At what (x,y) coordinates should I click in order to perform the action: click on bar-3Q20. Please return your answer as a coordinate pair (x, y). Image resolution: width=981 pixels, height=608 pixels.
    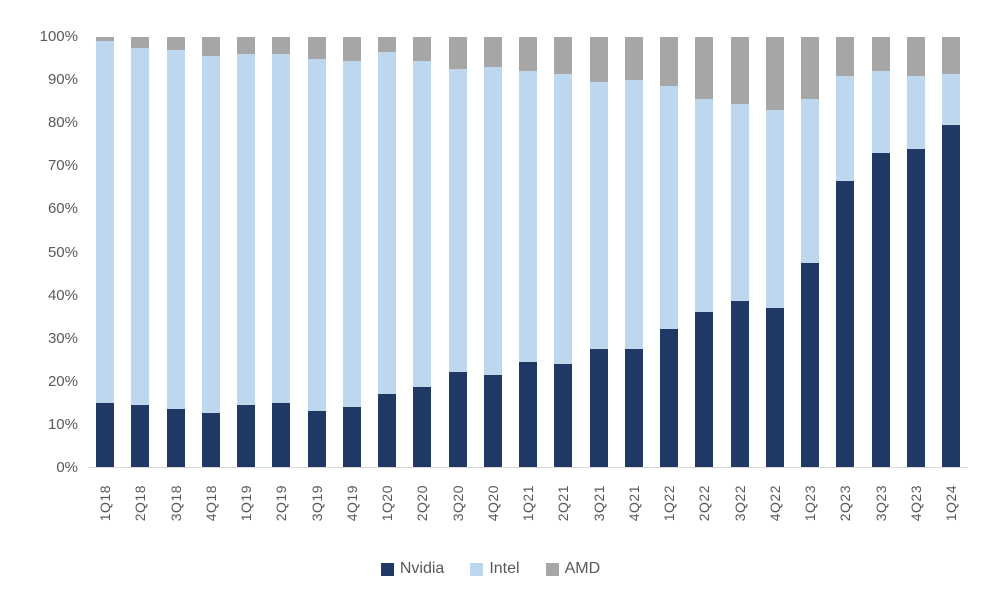
    Looking at the image, I should click on (457, 252).